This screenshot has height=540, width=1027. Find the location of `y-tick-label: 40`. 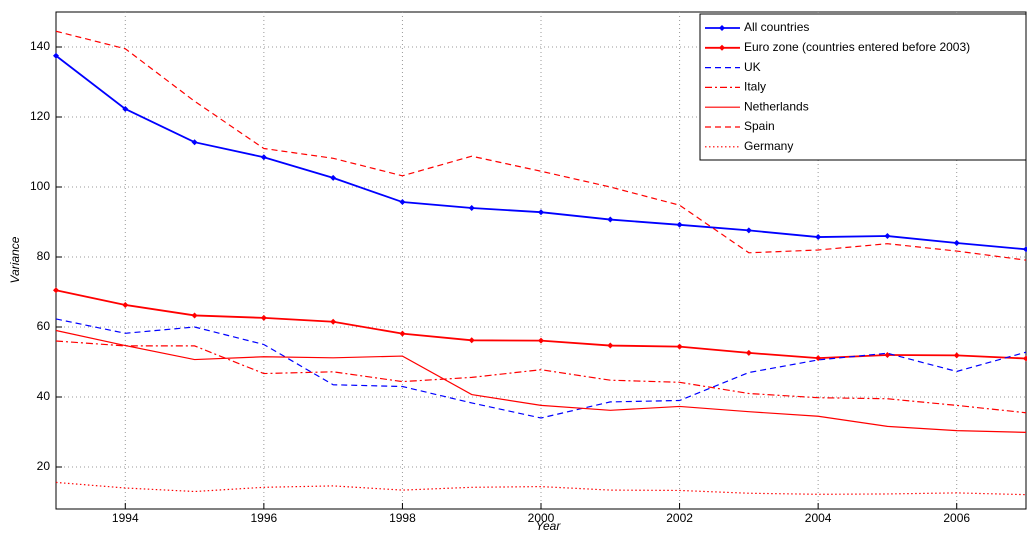

y-tick-label: 40 is located at coordinates (44, 396).